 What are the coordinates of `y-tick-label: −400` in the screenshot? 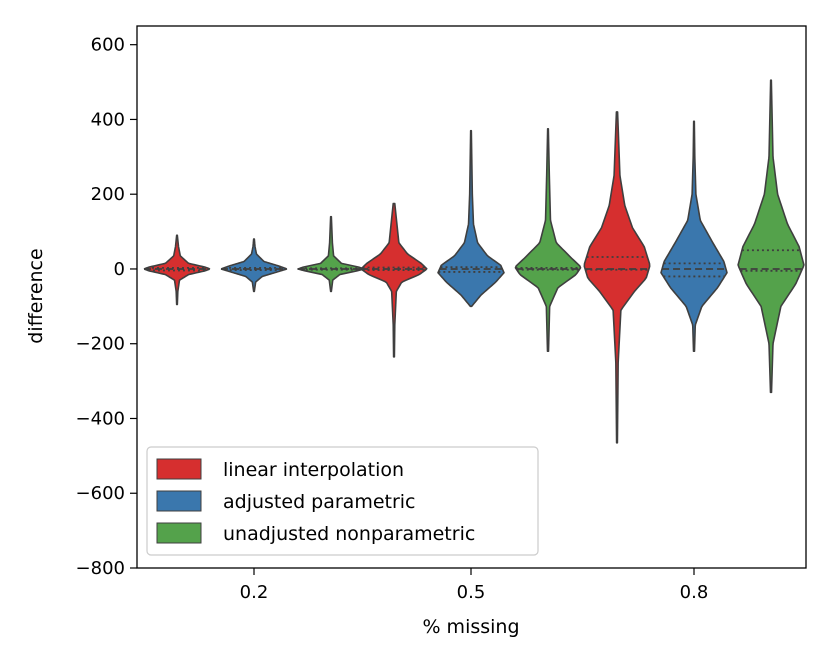 It's located at (100, 418).